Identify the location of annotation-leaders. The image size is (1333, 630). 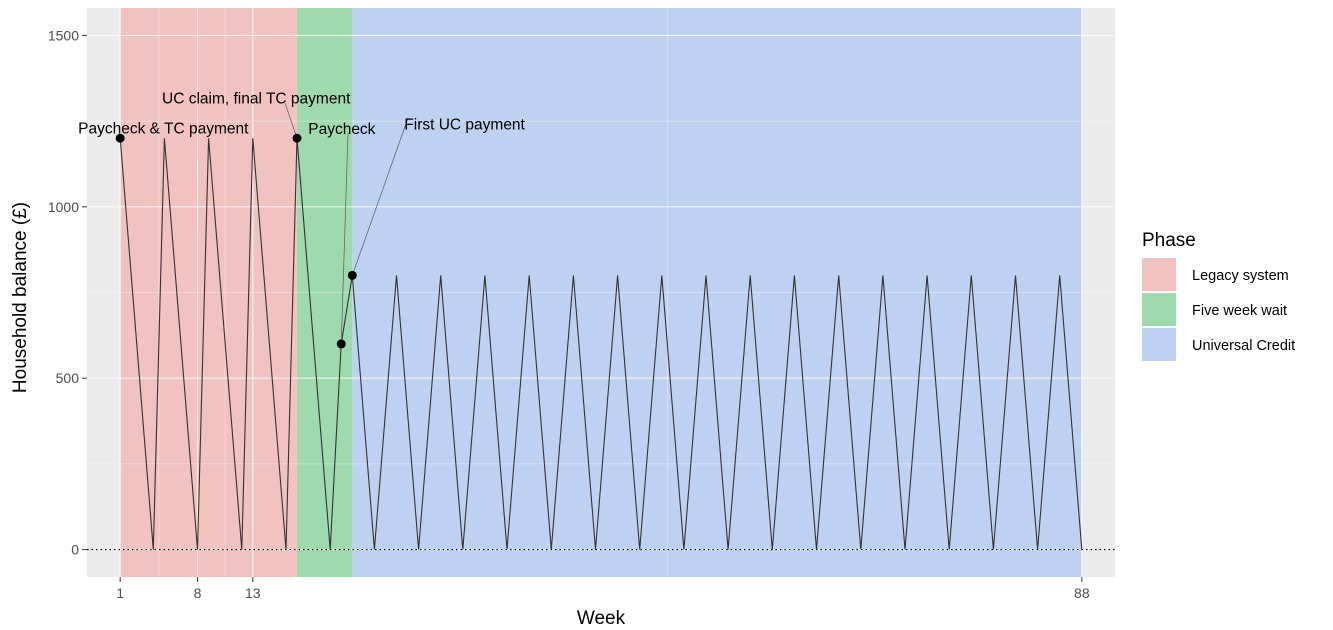
(346, 223).